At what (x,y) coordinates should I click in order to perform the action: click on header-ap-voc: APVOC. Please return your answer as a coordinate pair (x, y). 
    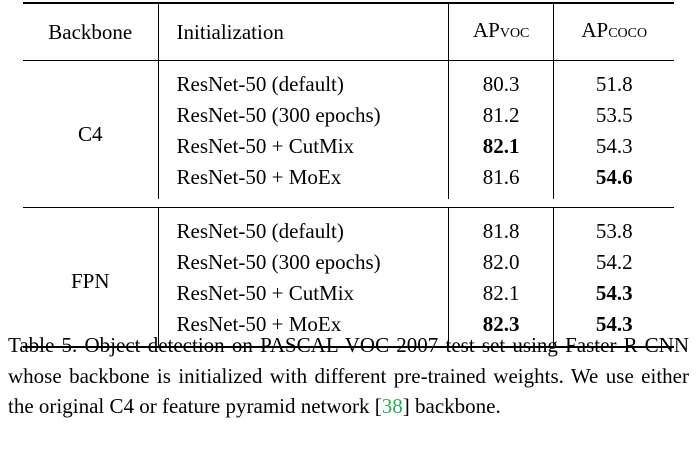
    Looking at the image, I should click on (501, 32).